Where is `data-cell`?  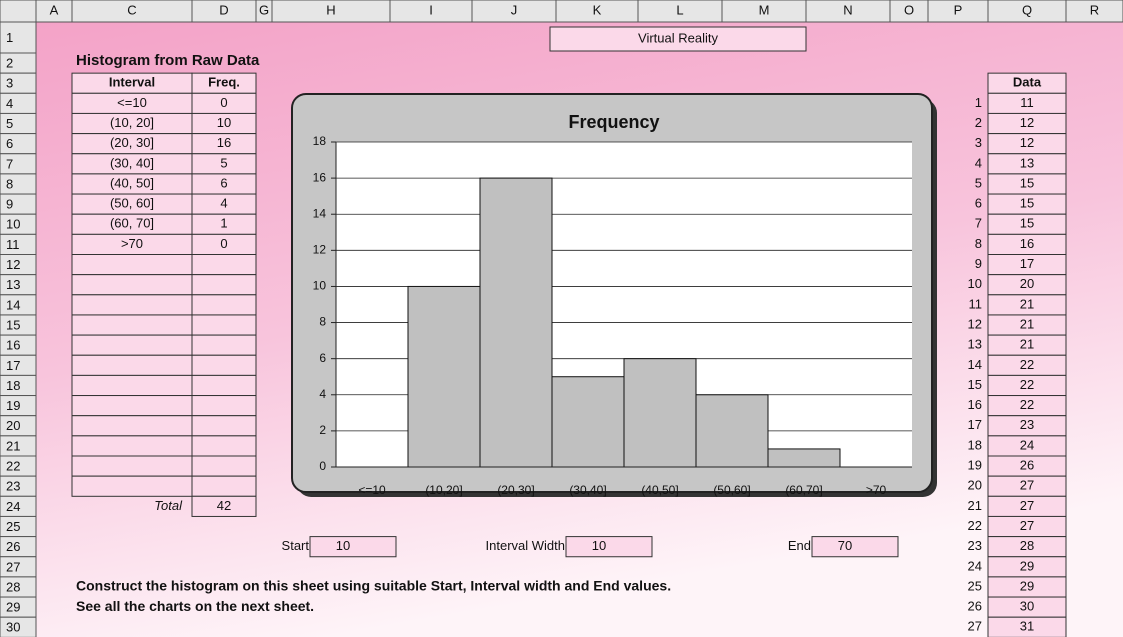 data-cell is located at coordinates (1027, 626).